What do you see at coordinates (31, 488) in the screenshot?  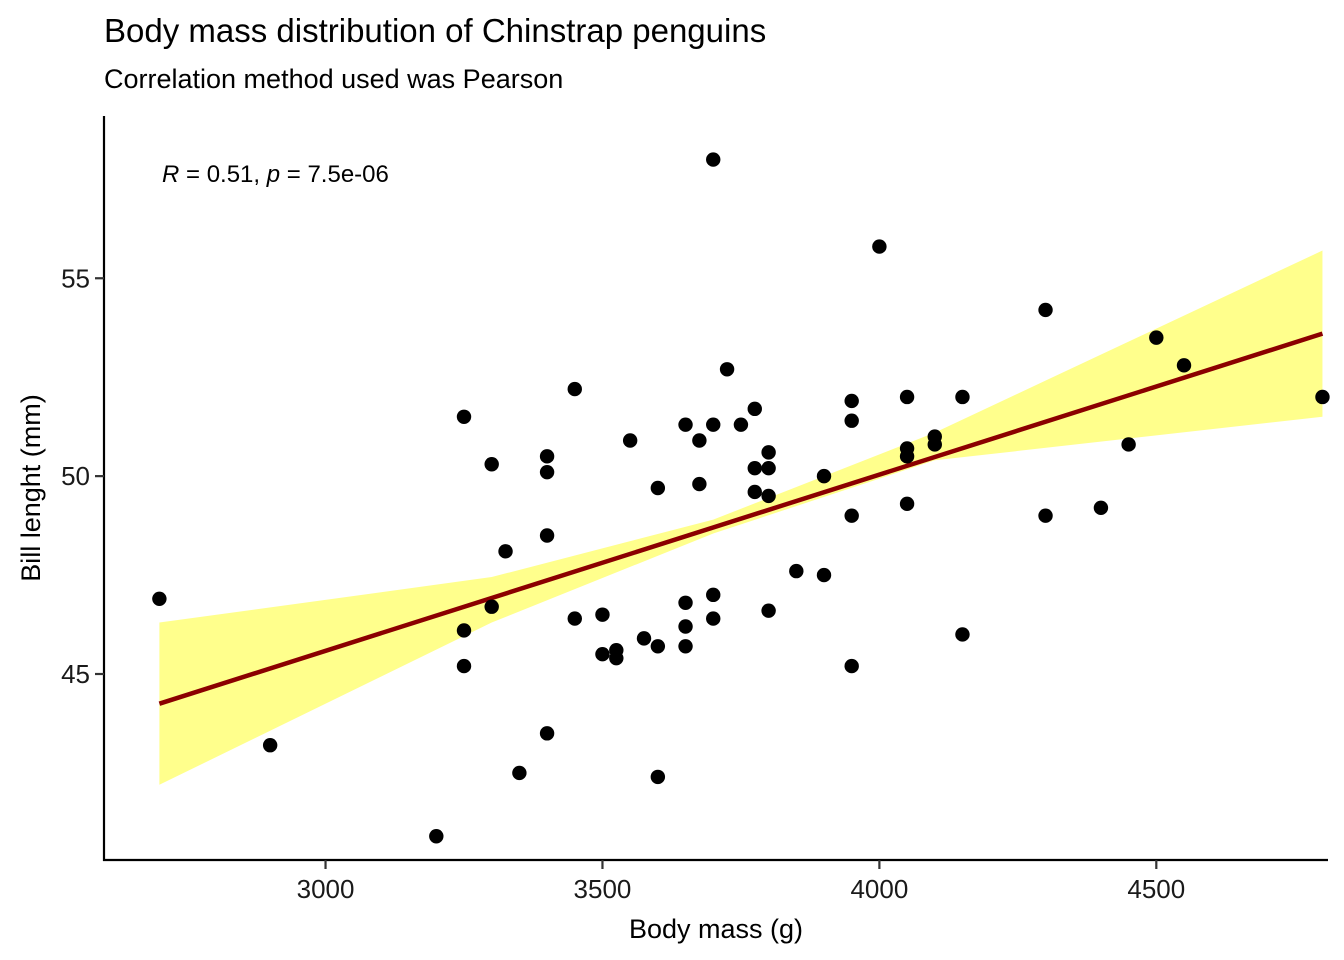 I see `y-axis-title: Bill lenght (mm)` at bounding box center [31, 488].